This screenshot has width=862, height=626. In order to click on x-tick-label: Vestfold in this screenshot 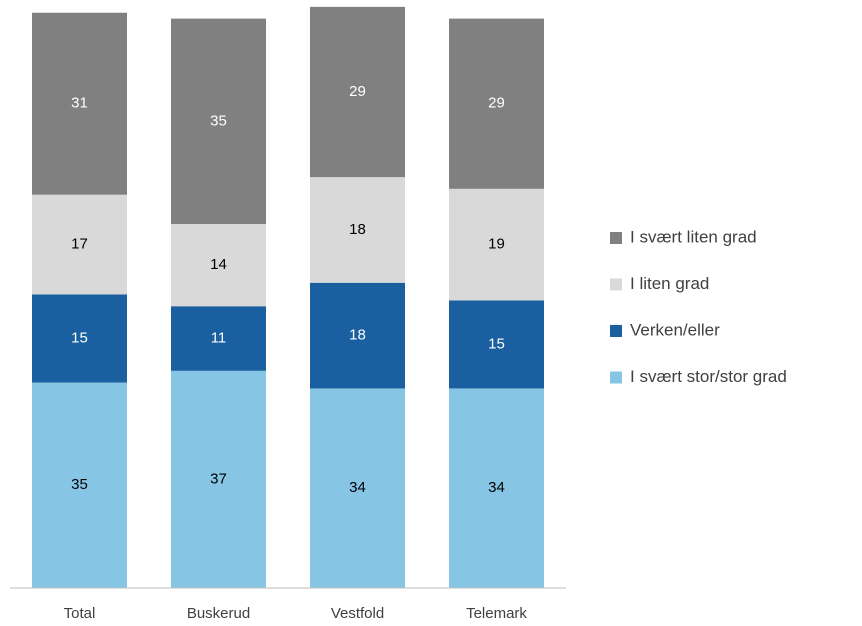, I will do `click(357, 613)`.